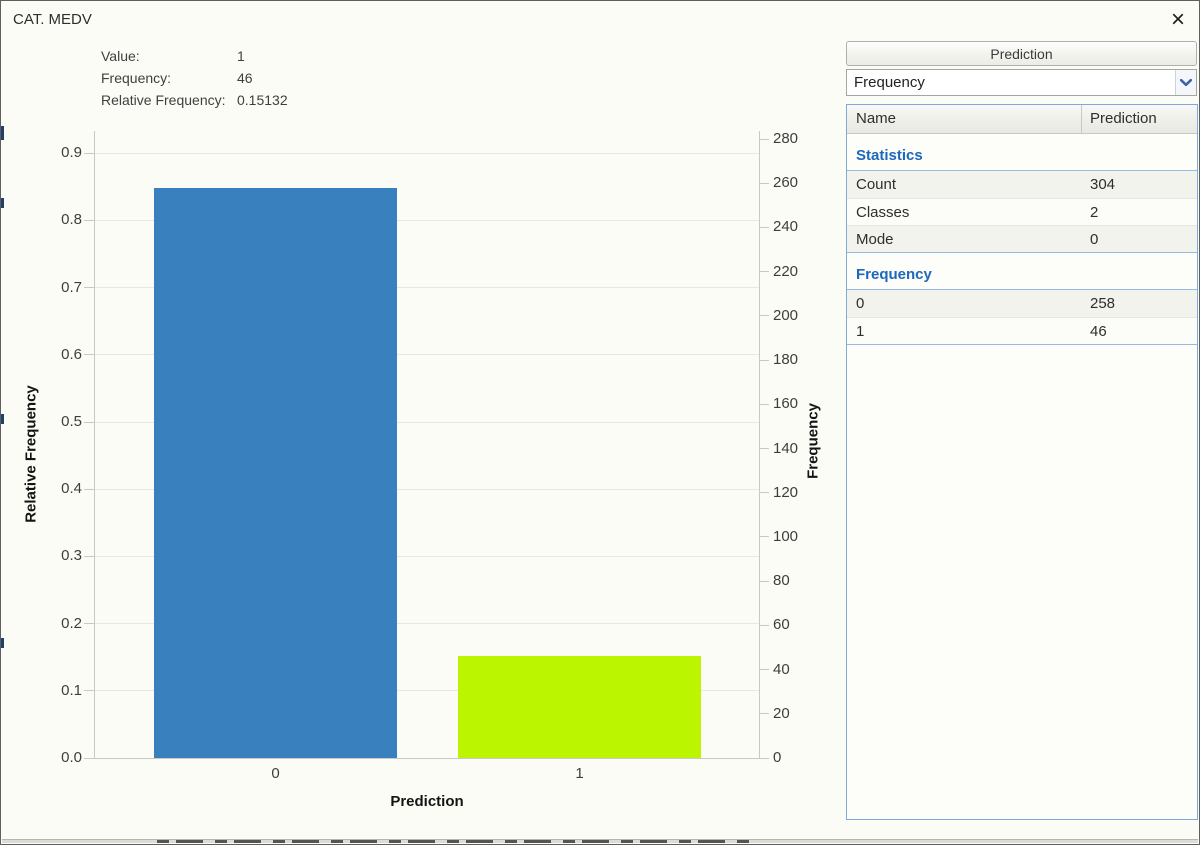 The image size is (1200, 846). What do you see at coordinates (813, 441) in the screenshot?
I see `y-axis-label-right: Frequency` at bounding box center [813, 441].